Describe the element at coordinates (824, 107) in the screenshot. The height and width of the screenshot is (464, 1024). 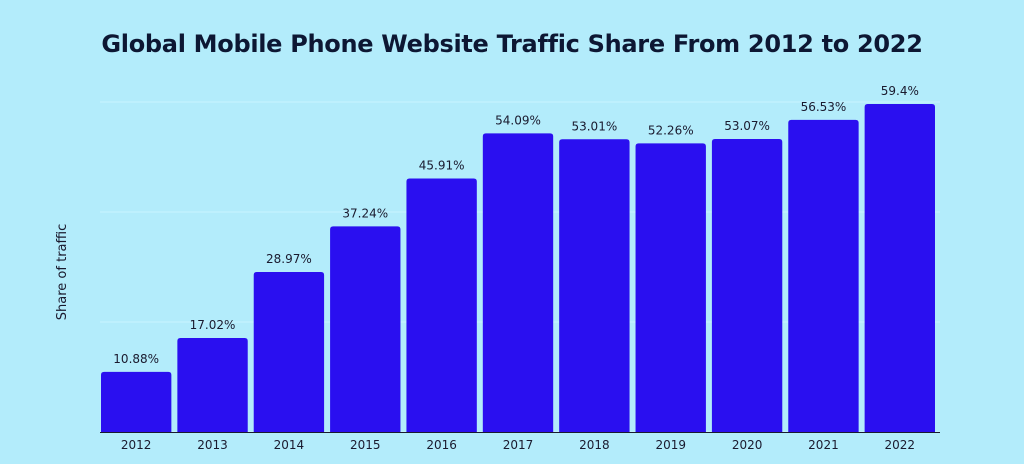
I see `data-label-2021: 56.53%` at that location.